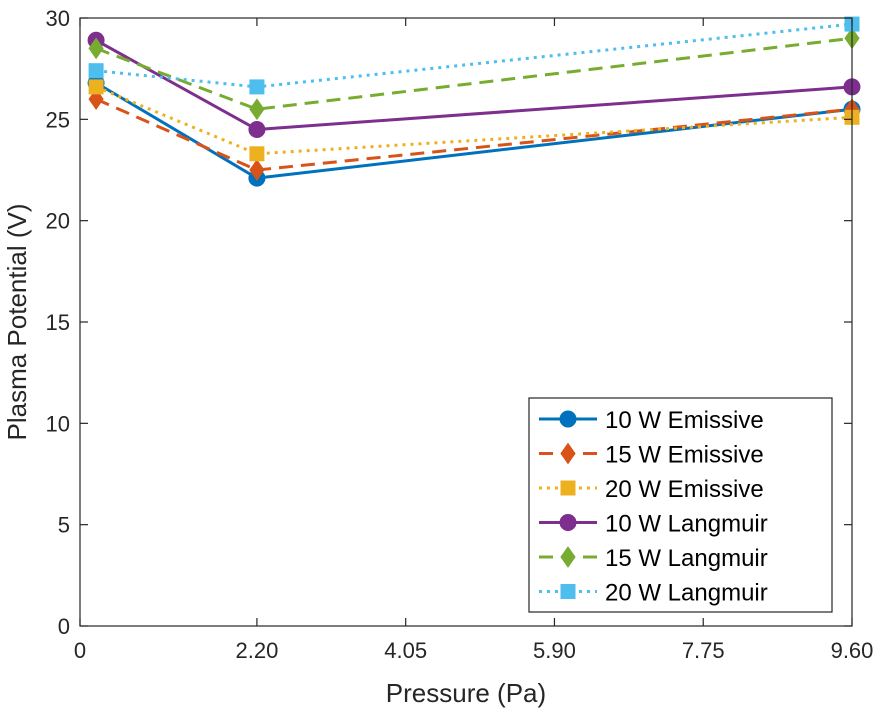 This screenshot has width=885, height=716. Describe the element at coordinates (466, 693) in the screenshot. I see `x-axis-label: Pressure (Pa)` at that location.